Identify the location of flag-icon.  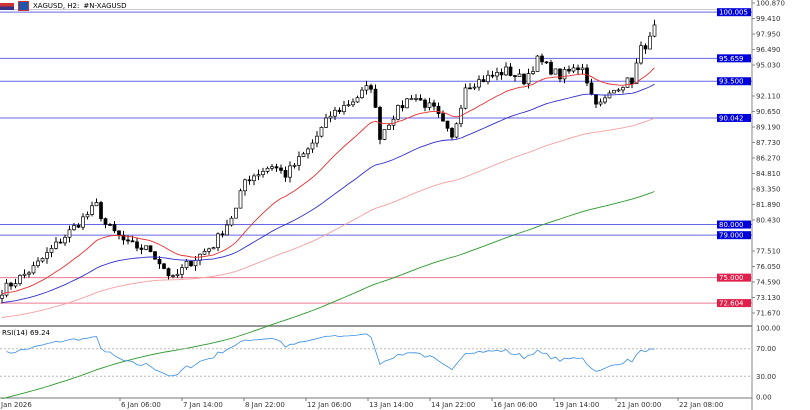
(7, 6).